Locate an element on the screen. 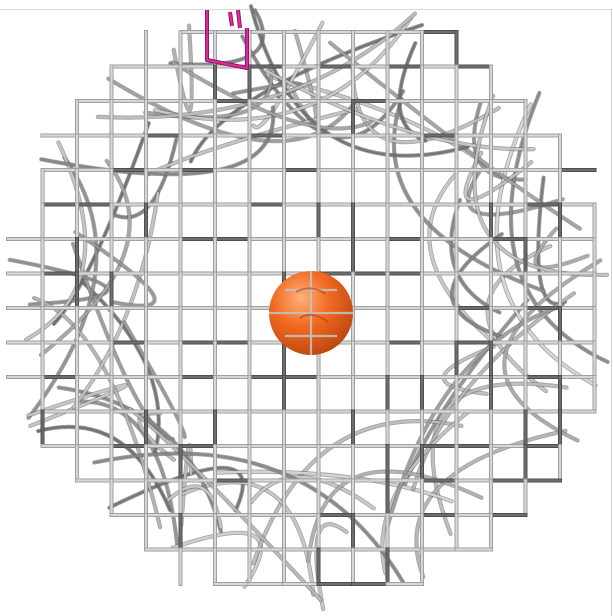 The width and height of the screenshot is (613, 616). ligand-fragment is located at coordinates (227, 39).